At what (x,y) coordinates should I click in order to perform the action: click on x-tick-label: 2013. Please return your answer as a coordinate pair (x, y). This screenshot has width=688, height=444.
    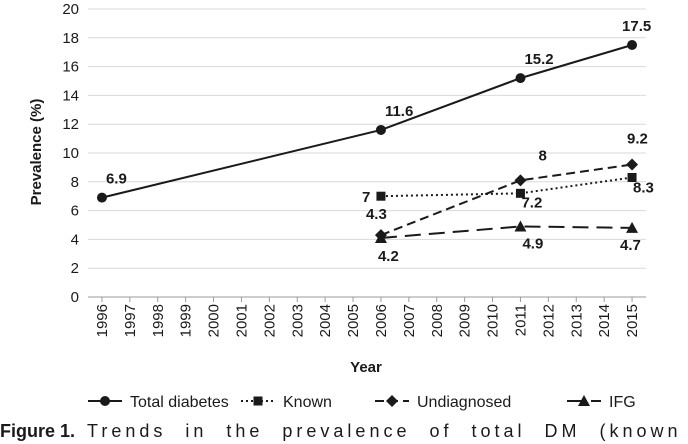
    Looking at the image, I should click on (576, 320).